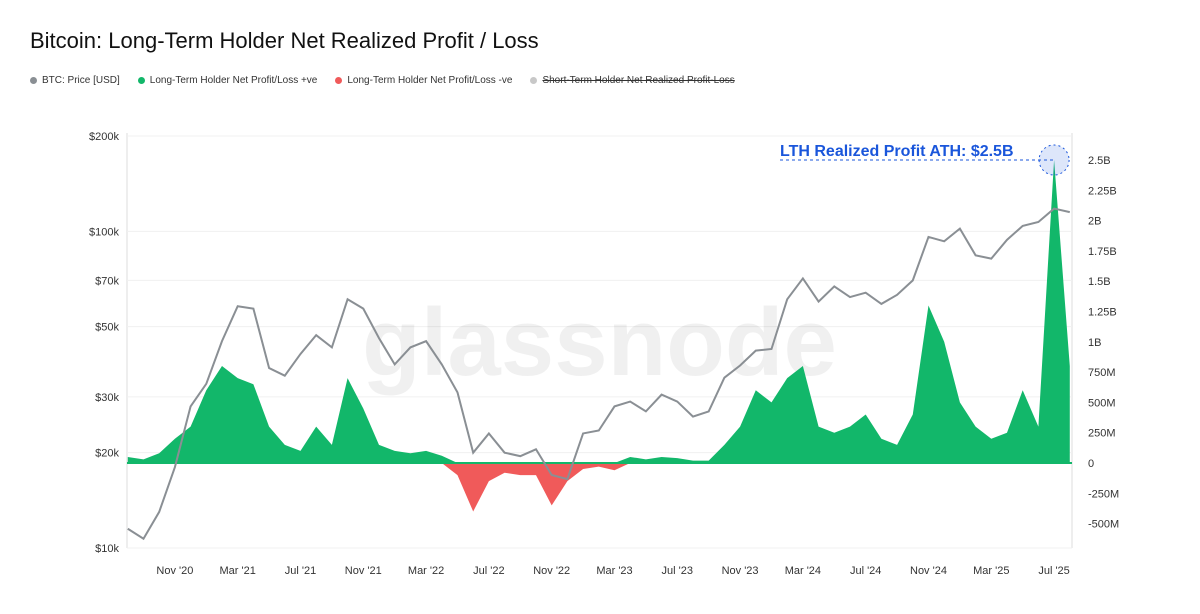  What do you see at coordinates (1103, 494) in the screenshot?
I see `y-right-tick-label: -250M` at bounding box center [1103, 494].